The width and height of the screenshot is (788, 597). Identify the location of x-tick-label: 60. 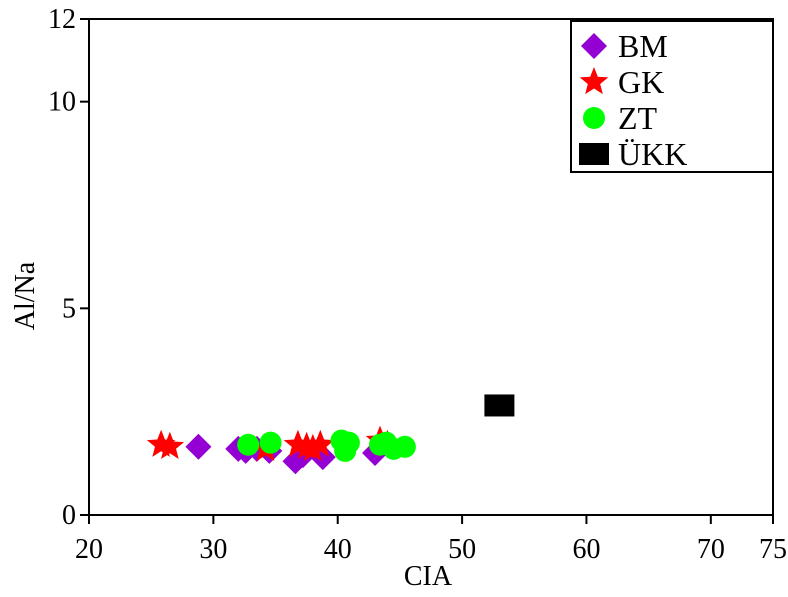
(586, 549).